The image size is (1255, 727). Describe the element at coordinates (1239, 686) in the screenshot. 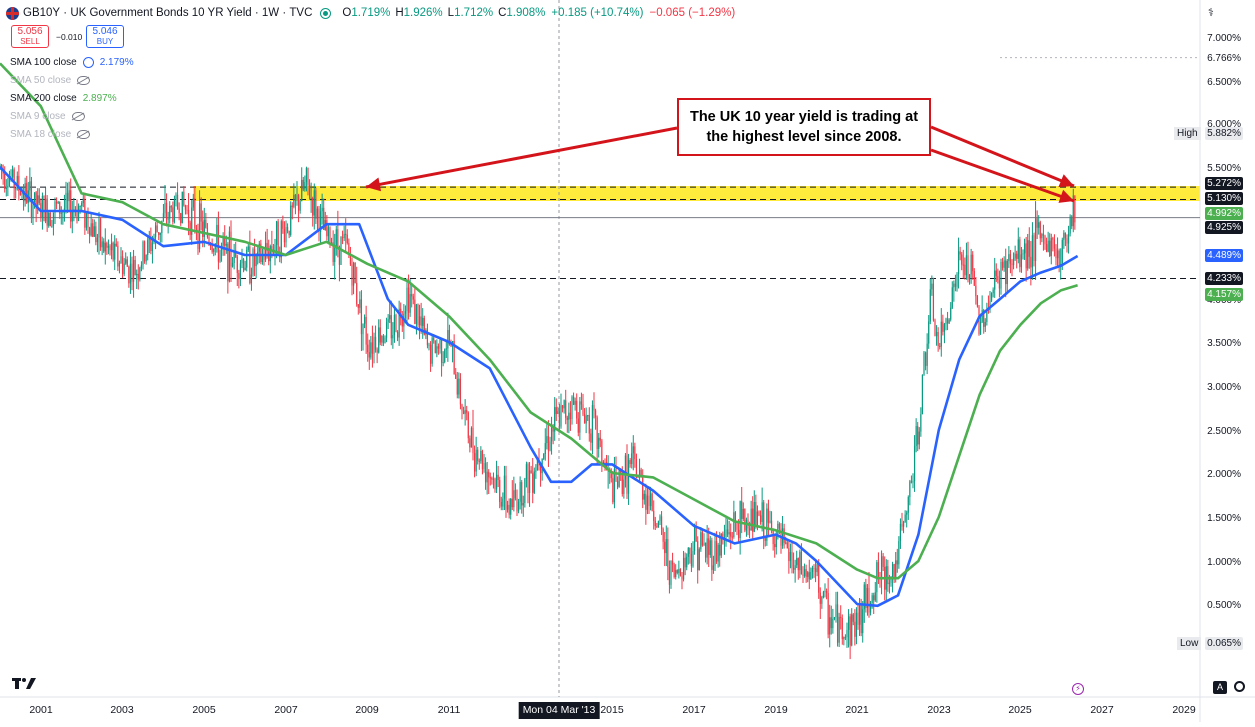

I see `gear-icon` at that location.